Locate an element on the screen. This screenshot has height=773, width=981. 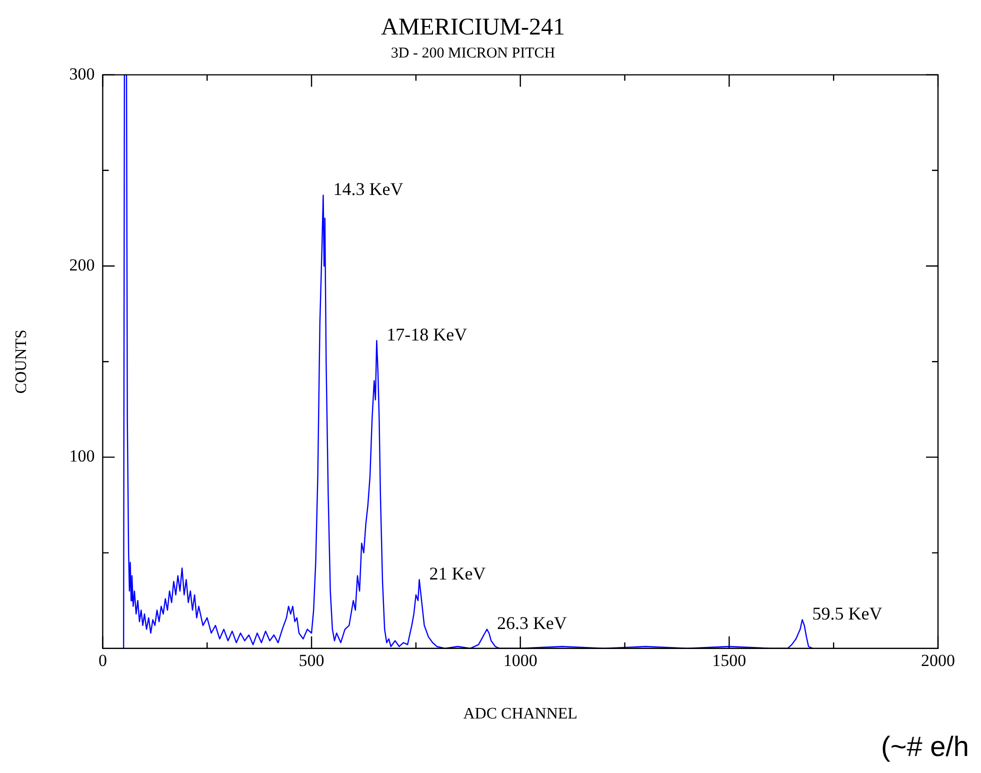
annotation: 17-18 KeV is located at coordinates (427, 334).